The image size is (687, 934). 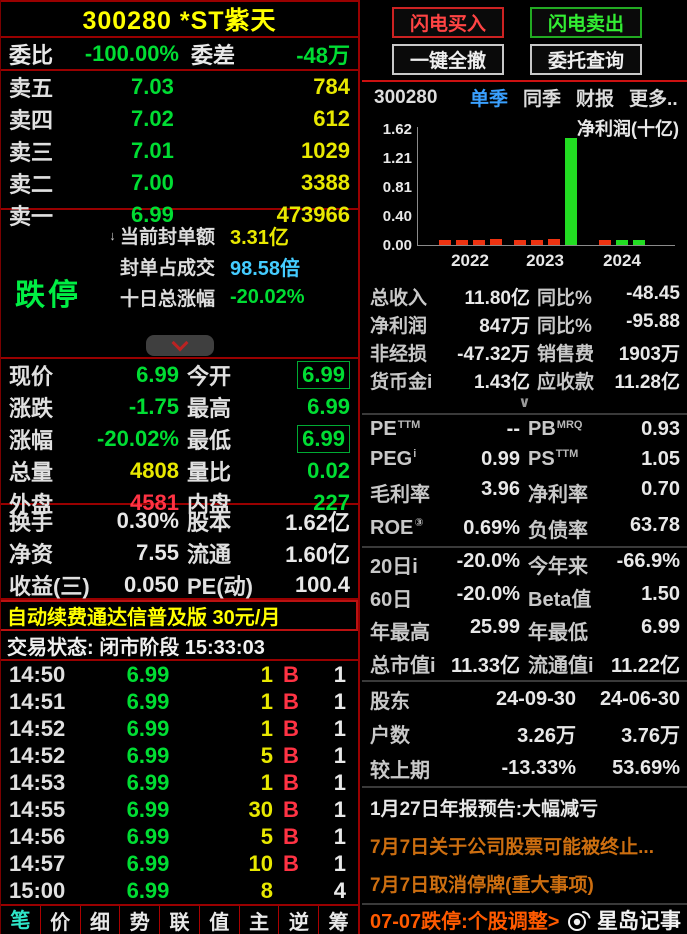 What do you see at coordinates (266, 836) in the screenshot?
I see `trade-volume: 5` at bounding box center [266, 836].